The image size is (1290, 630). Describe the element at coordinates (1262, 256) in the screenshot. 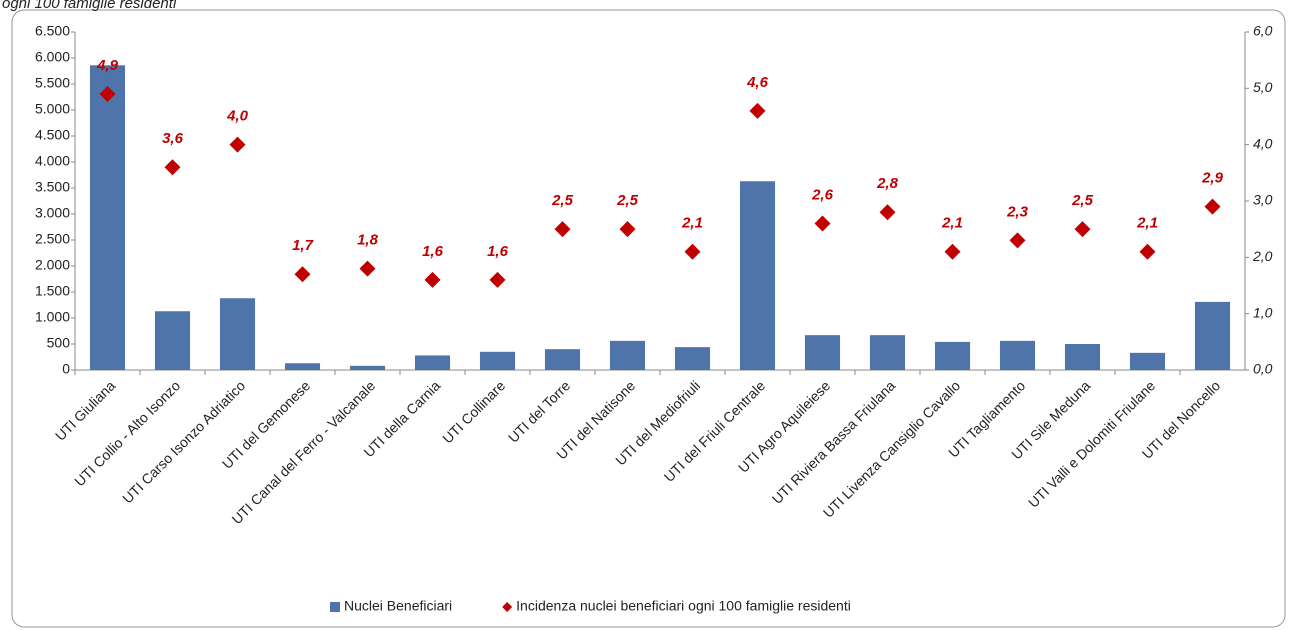

I see `y2-tick-label: 2,0` at that location.